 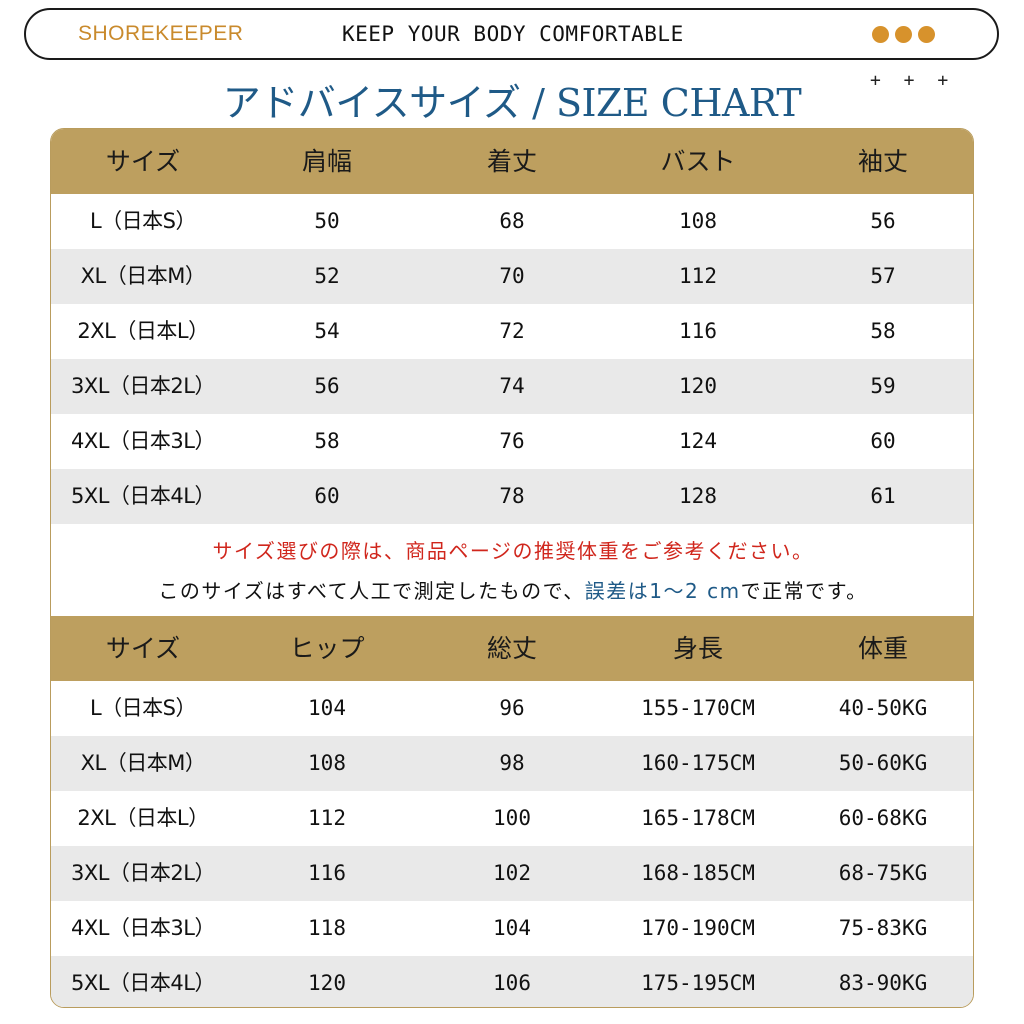 I want to click on table1-header: サイズ 肩幅 着丈 バスト 袖丈, so click(x=512, y=161).